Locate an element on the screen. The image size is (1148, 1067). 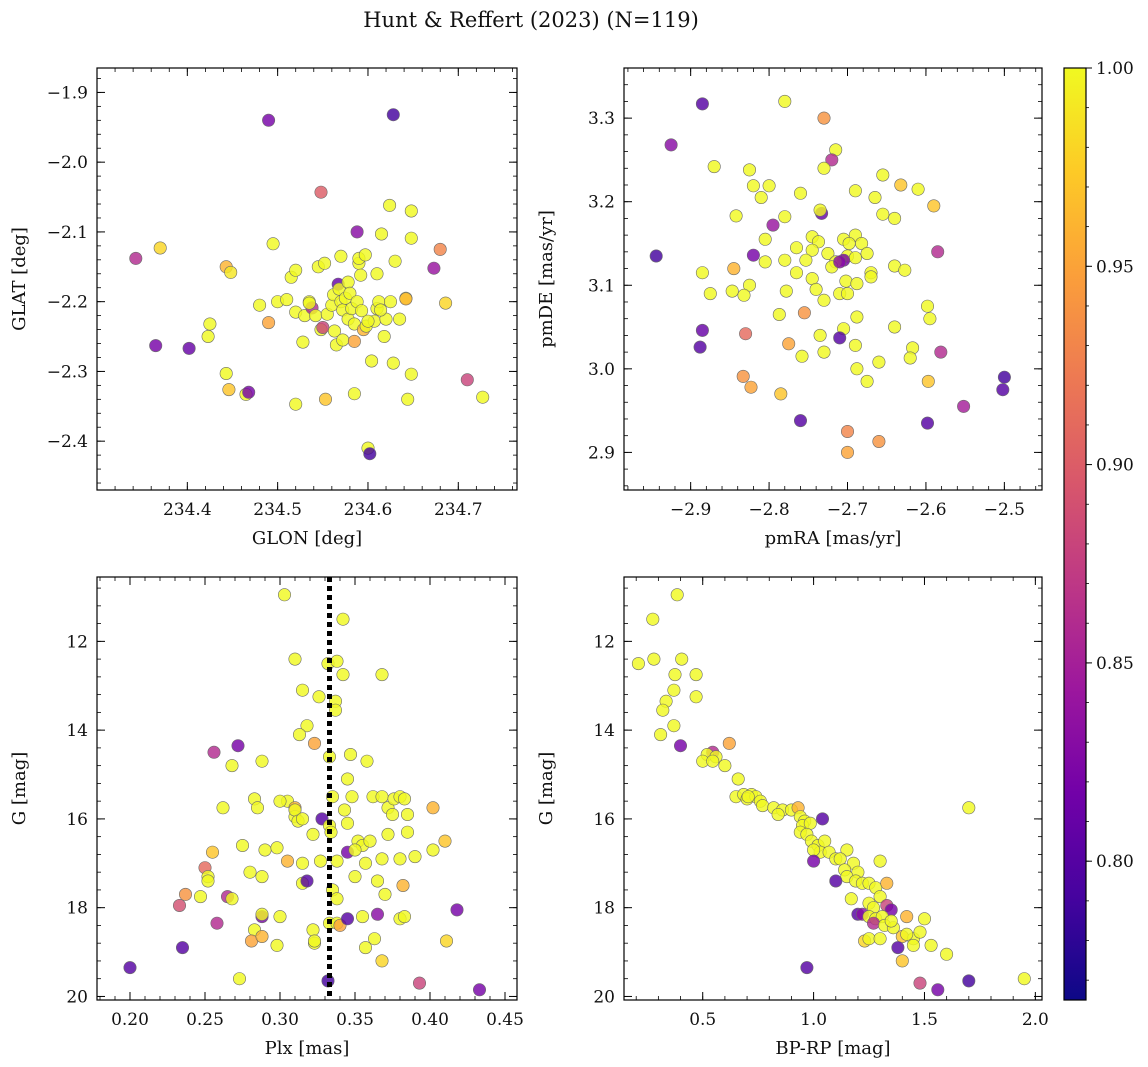
colorbar: 0.80 0.85 0.90 0.95 1.00 is located at coordinates (1098, 530).